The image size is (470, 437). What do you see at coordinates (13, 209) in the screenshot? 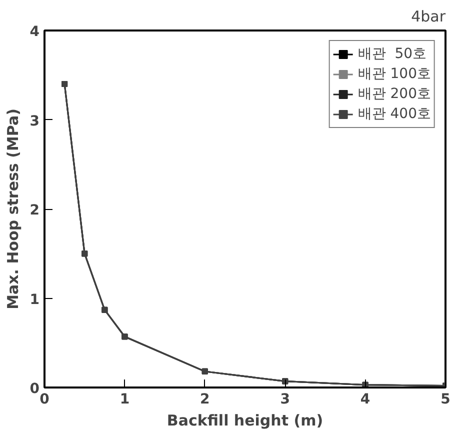
I see `y-axis-title: Max. Hoop stress (MPa)` at bounding box center [13, 209].